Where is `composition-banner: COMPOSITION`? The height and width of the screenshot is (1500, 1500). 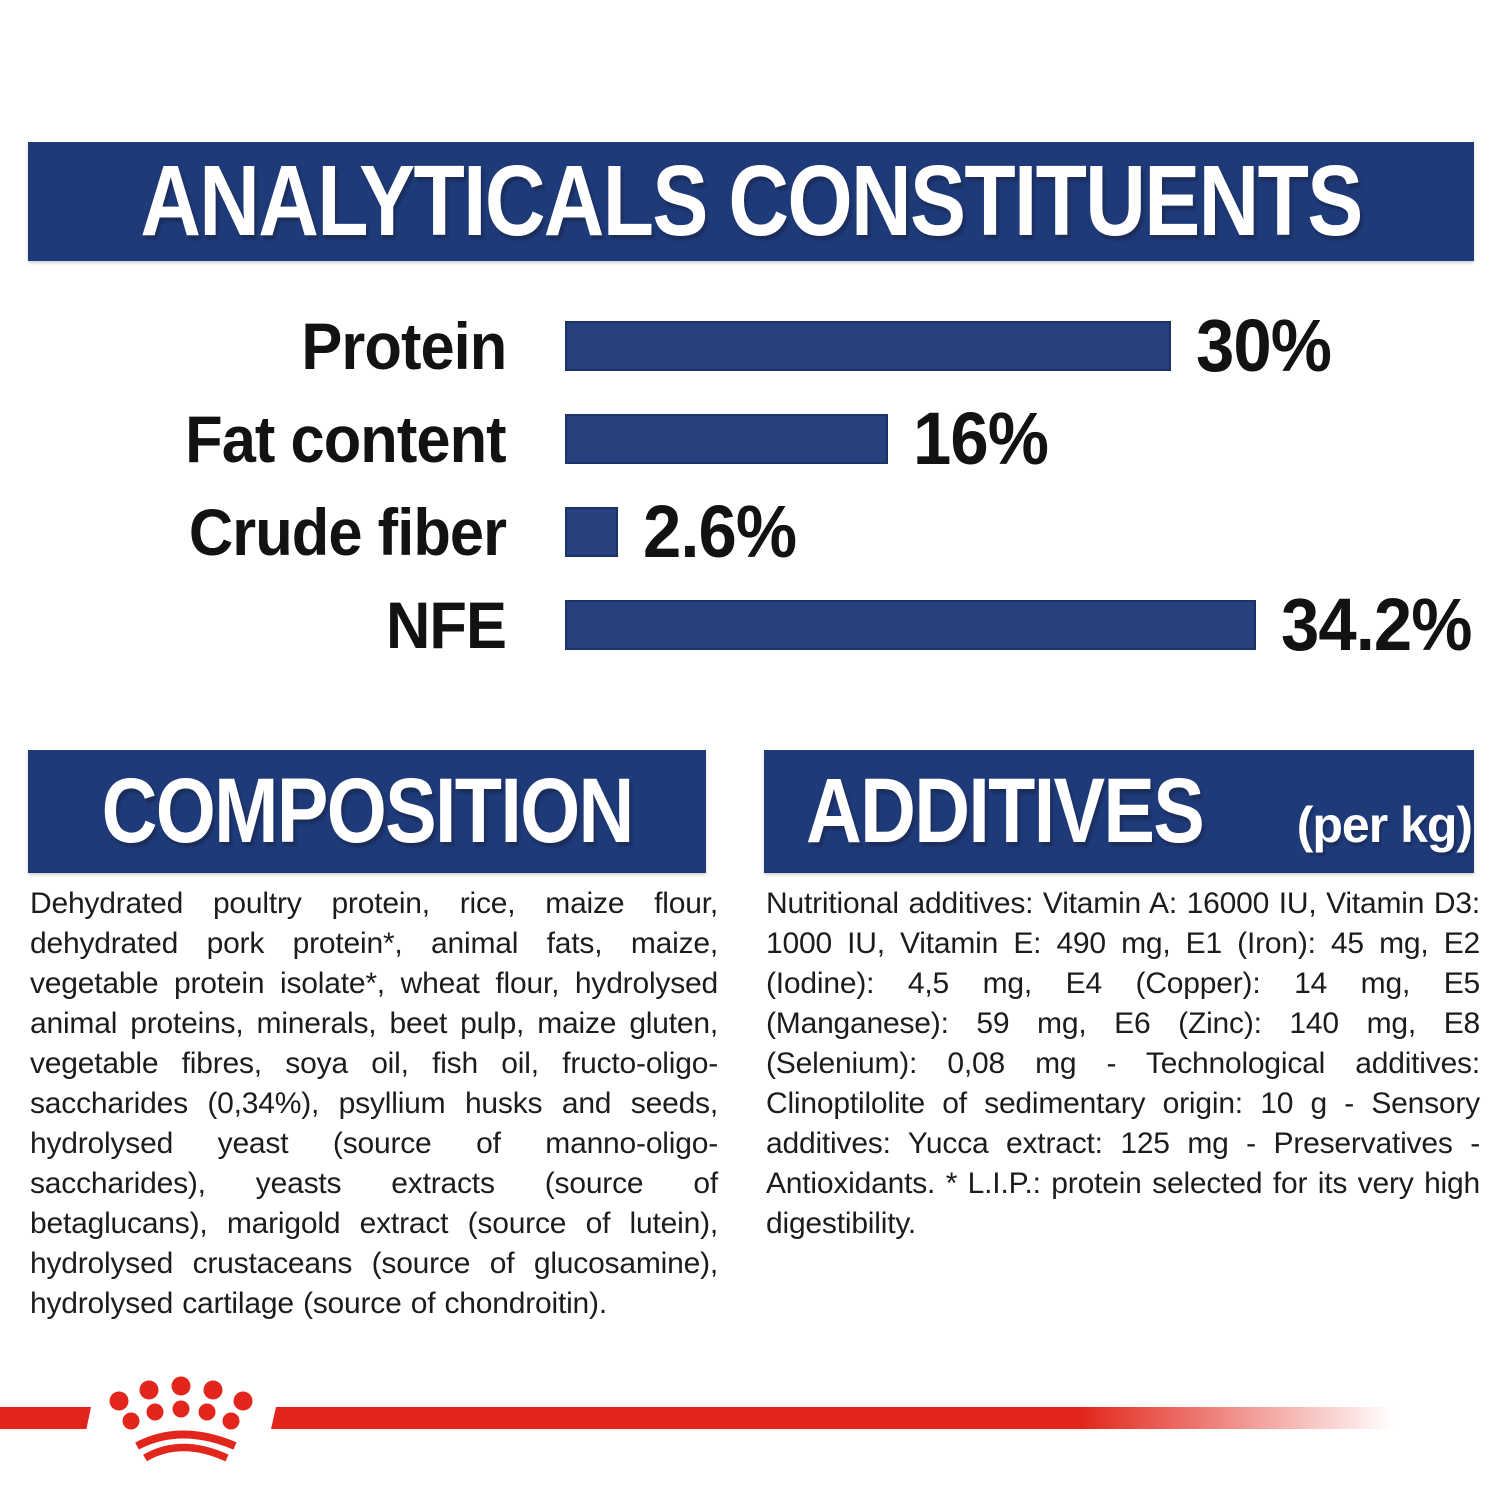
composition-banner: COMPOSITION is located at coordinates (367, 811).